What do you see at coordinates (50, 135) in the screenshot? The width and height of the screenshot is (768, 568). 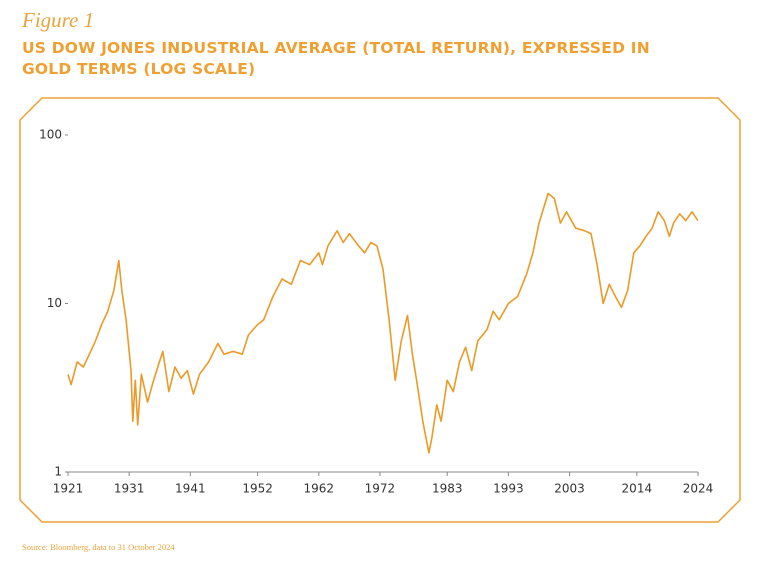 I see `y-tick-label: 100` at bounding box center [50, 135].